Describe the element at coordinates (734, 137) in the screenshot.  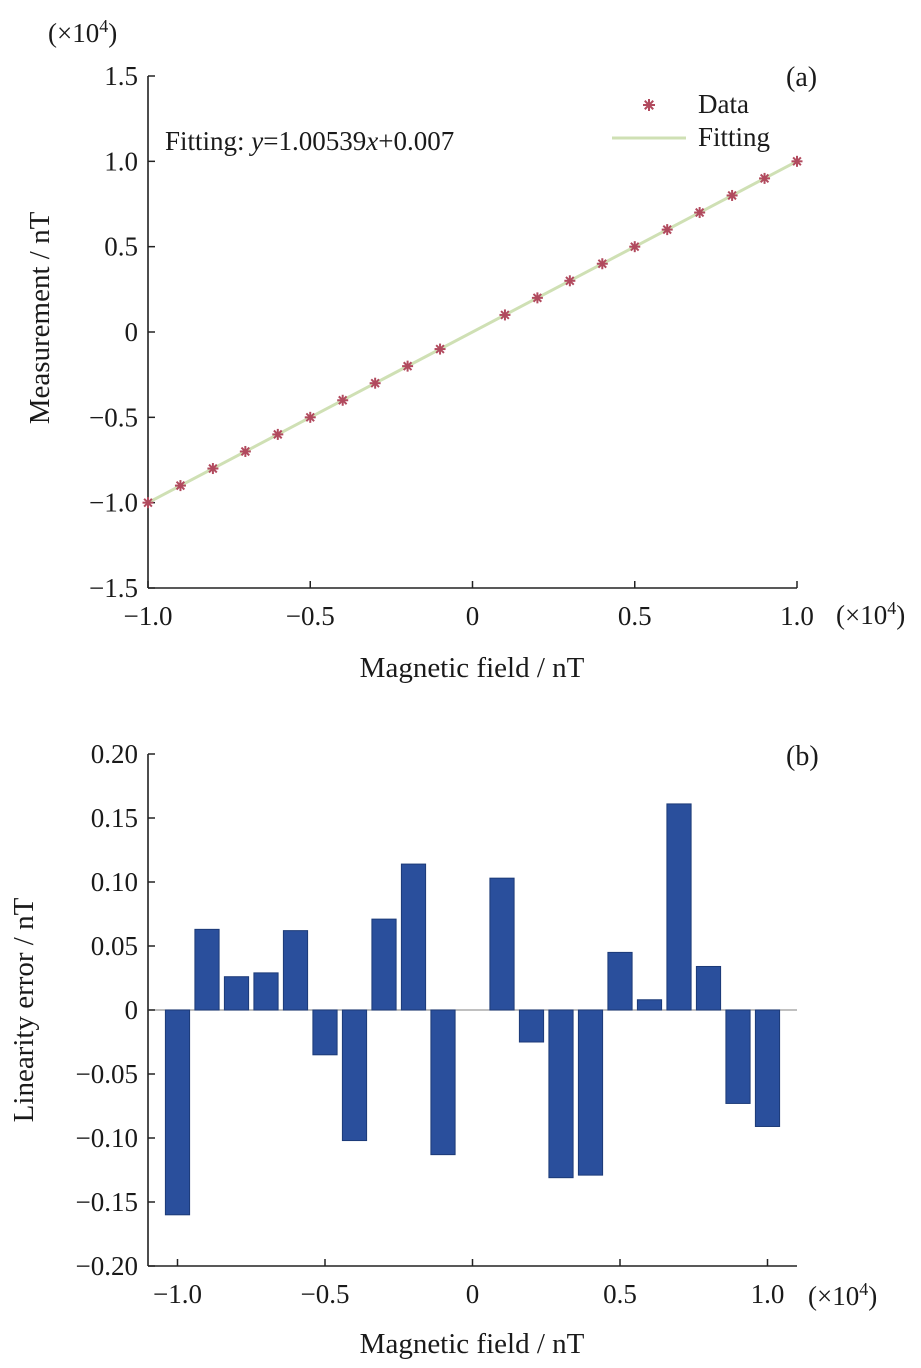
I see `legend-fitting-label: Fitting` at that location.